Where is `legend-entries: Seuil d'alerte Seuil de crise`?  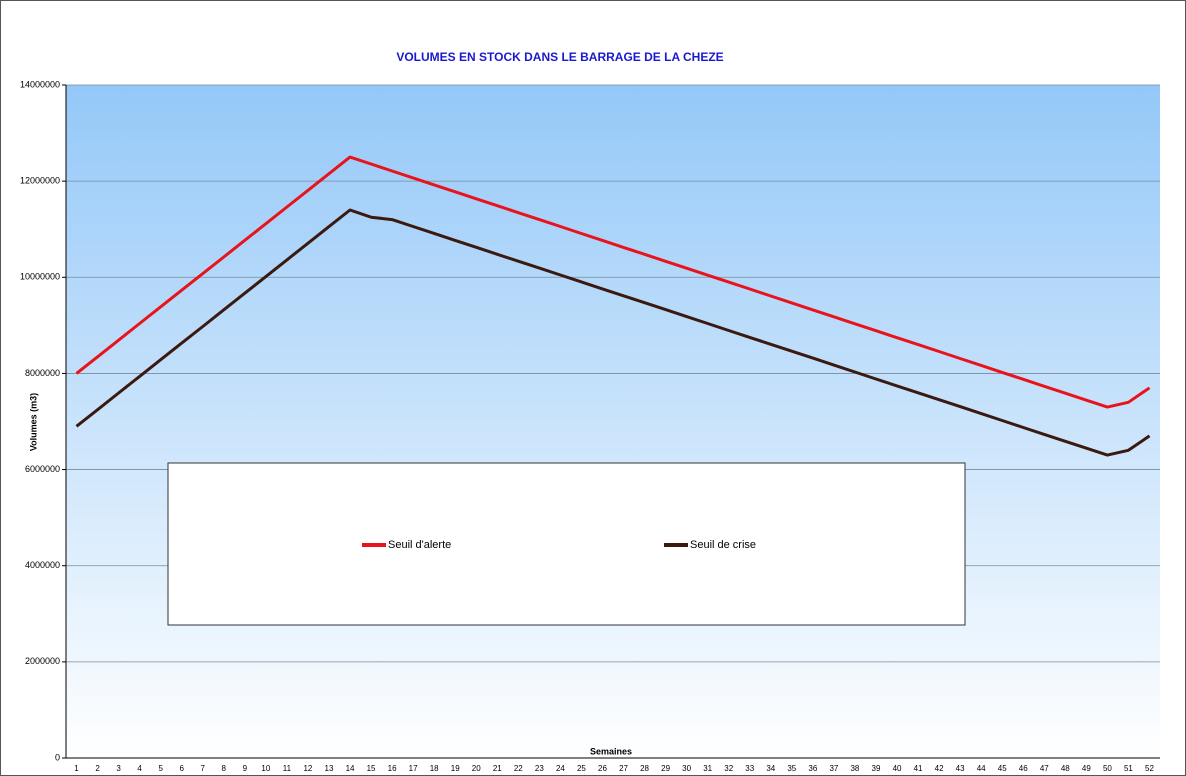 legend-entries: Seuil d'alerte Seuil de crise is located at coordinates (559, 545).